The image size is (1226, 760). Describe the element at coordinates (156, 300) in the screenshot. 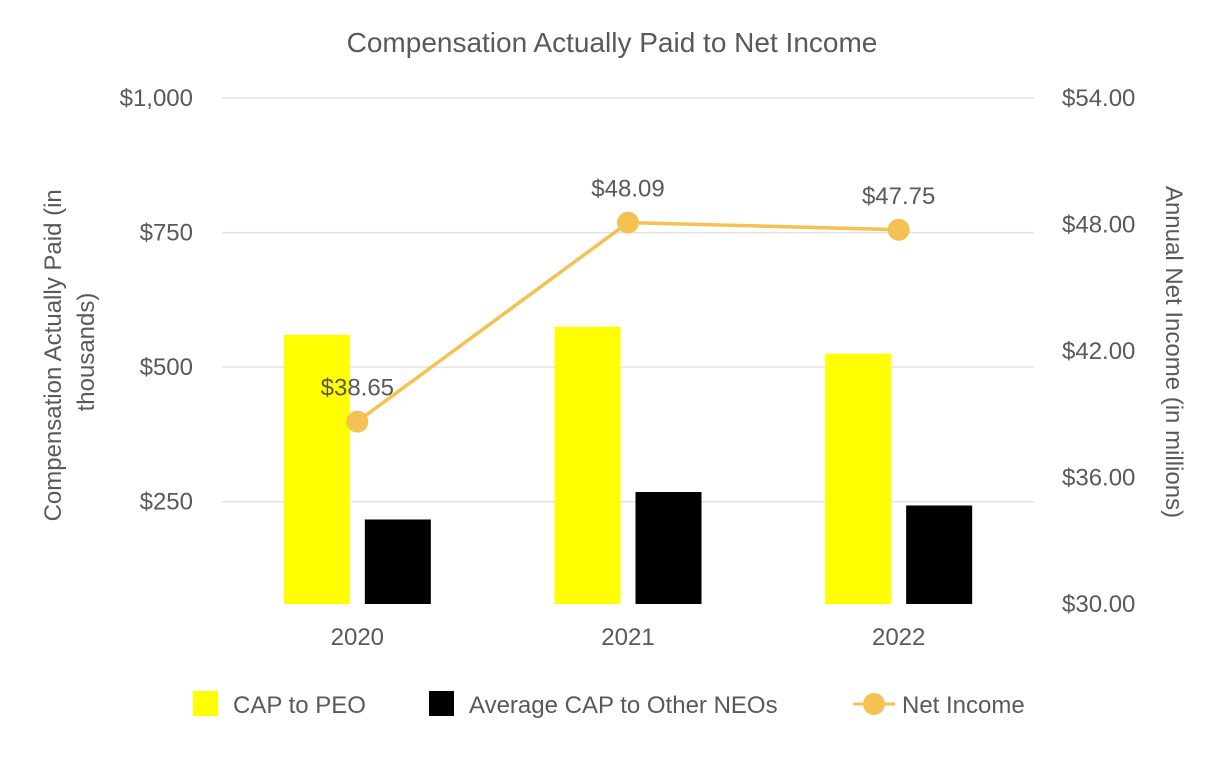

I see `left-axis-ticks: $250 $500 $750 $1,000` at that location.